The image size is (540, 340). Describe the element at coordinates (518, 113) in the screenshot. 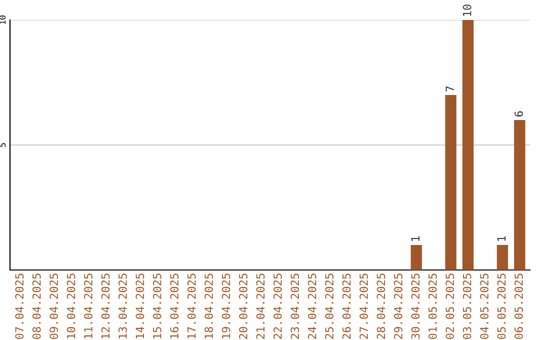

I see `data-label: 6` at that location.